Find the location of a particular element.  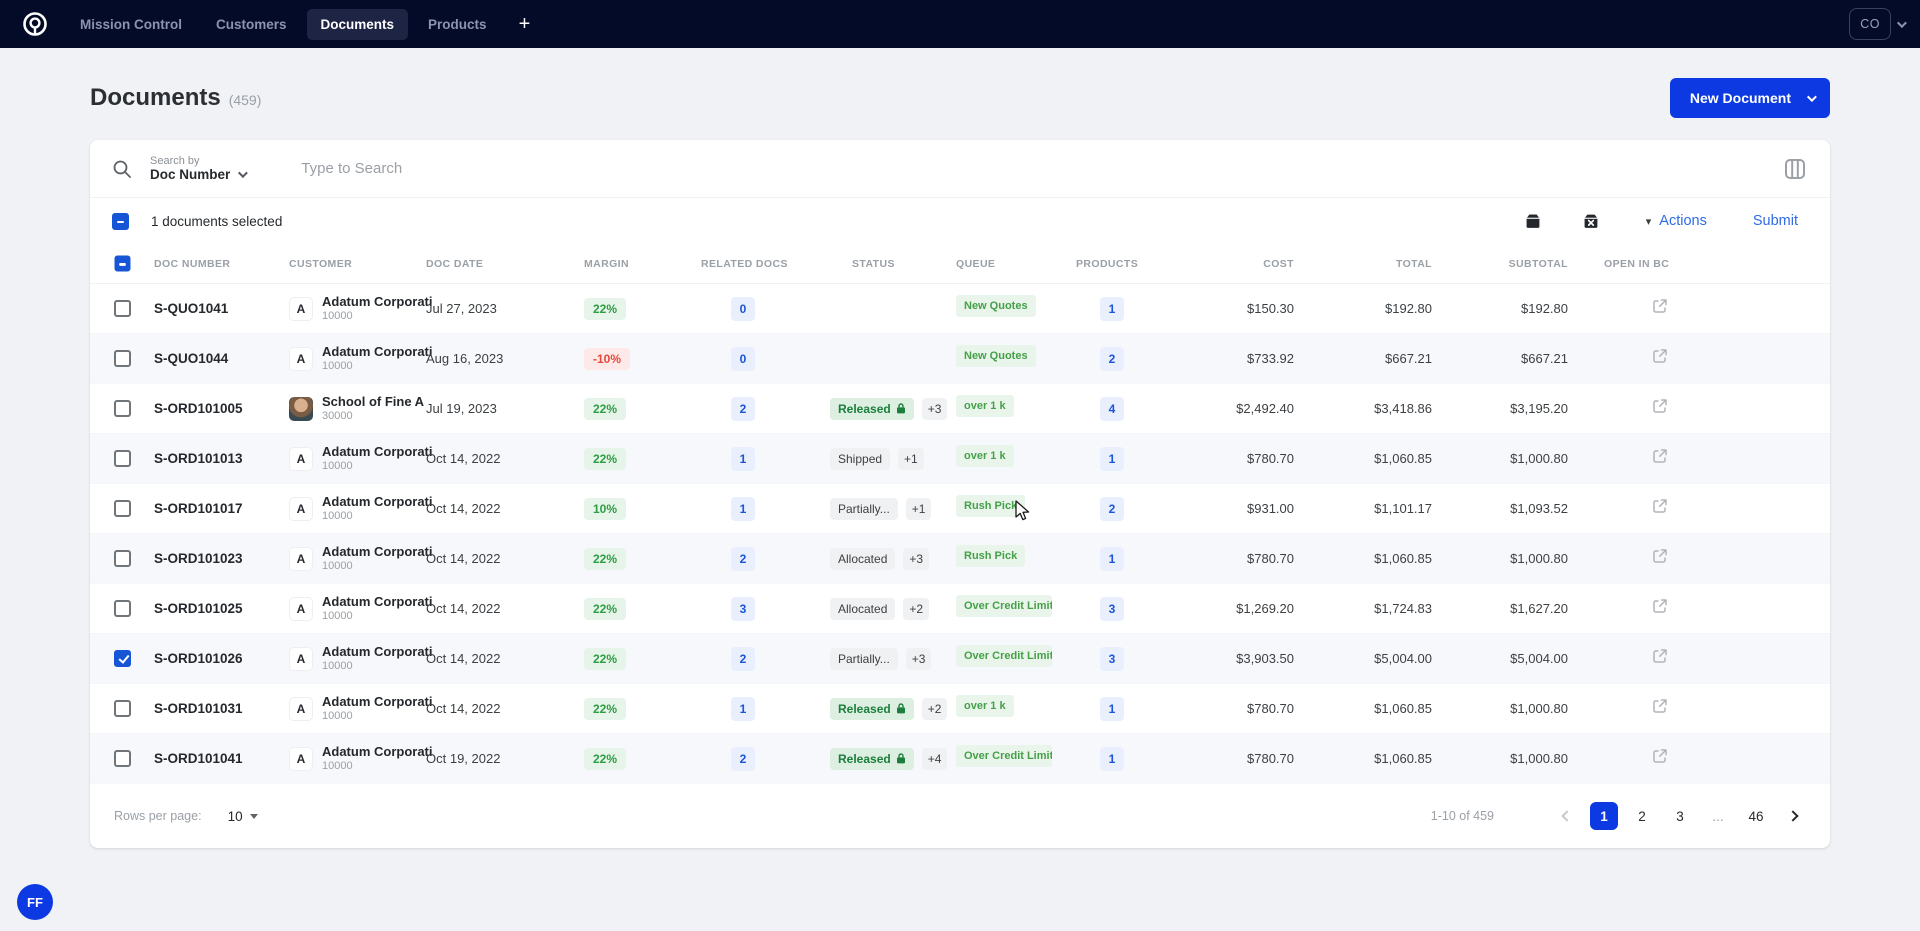

doc-number-cell: S-ORD101025 is located at coordinates (198, 608).